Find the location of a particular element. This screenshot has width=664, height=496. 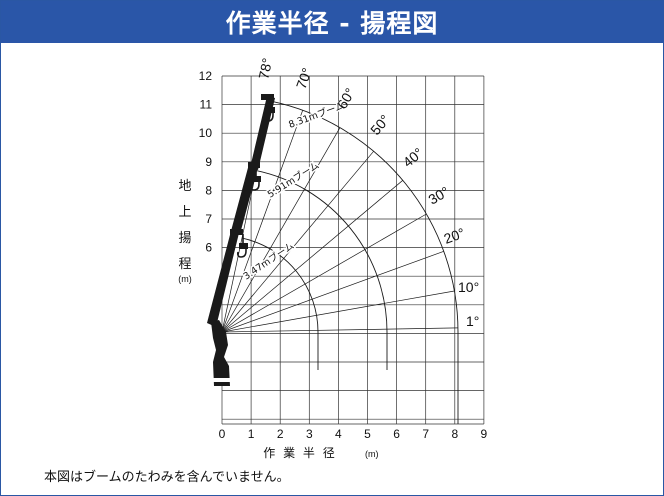

x-axis-unit: (m) is located at coordinates (372, 454).